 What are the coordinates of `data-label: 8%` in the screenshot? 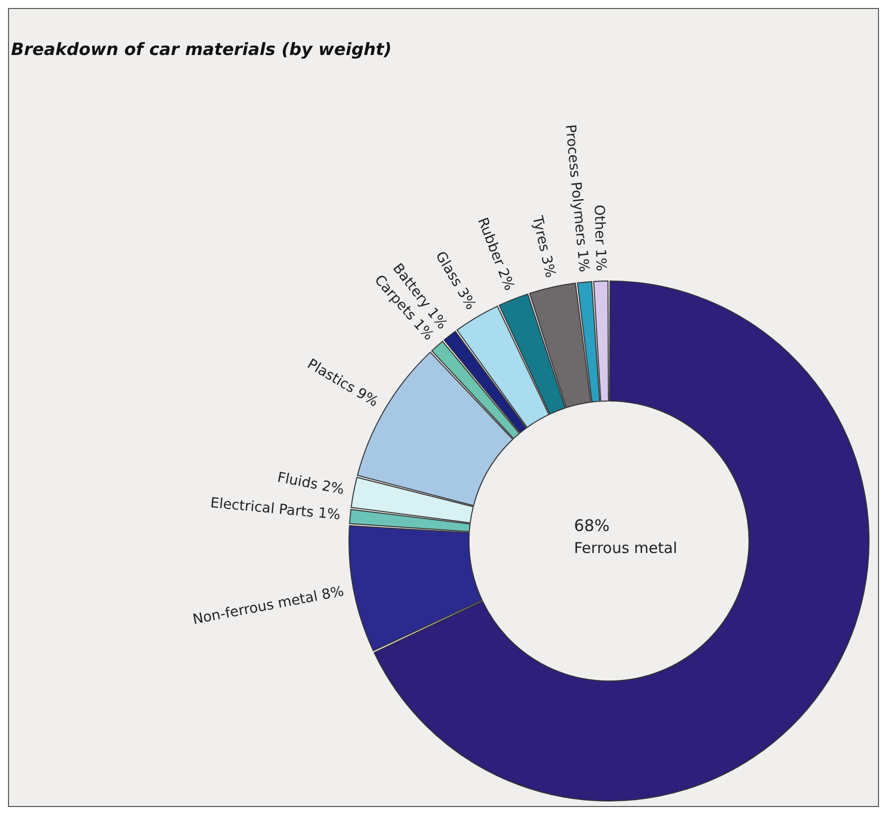 It's located at (333, 594).